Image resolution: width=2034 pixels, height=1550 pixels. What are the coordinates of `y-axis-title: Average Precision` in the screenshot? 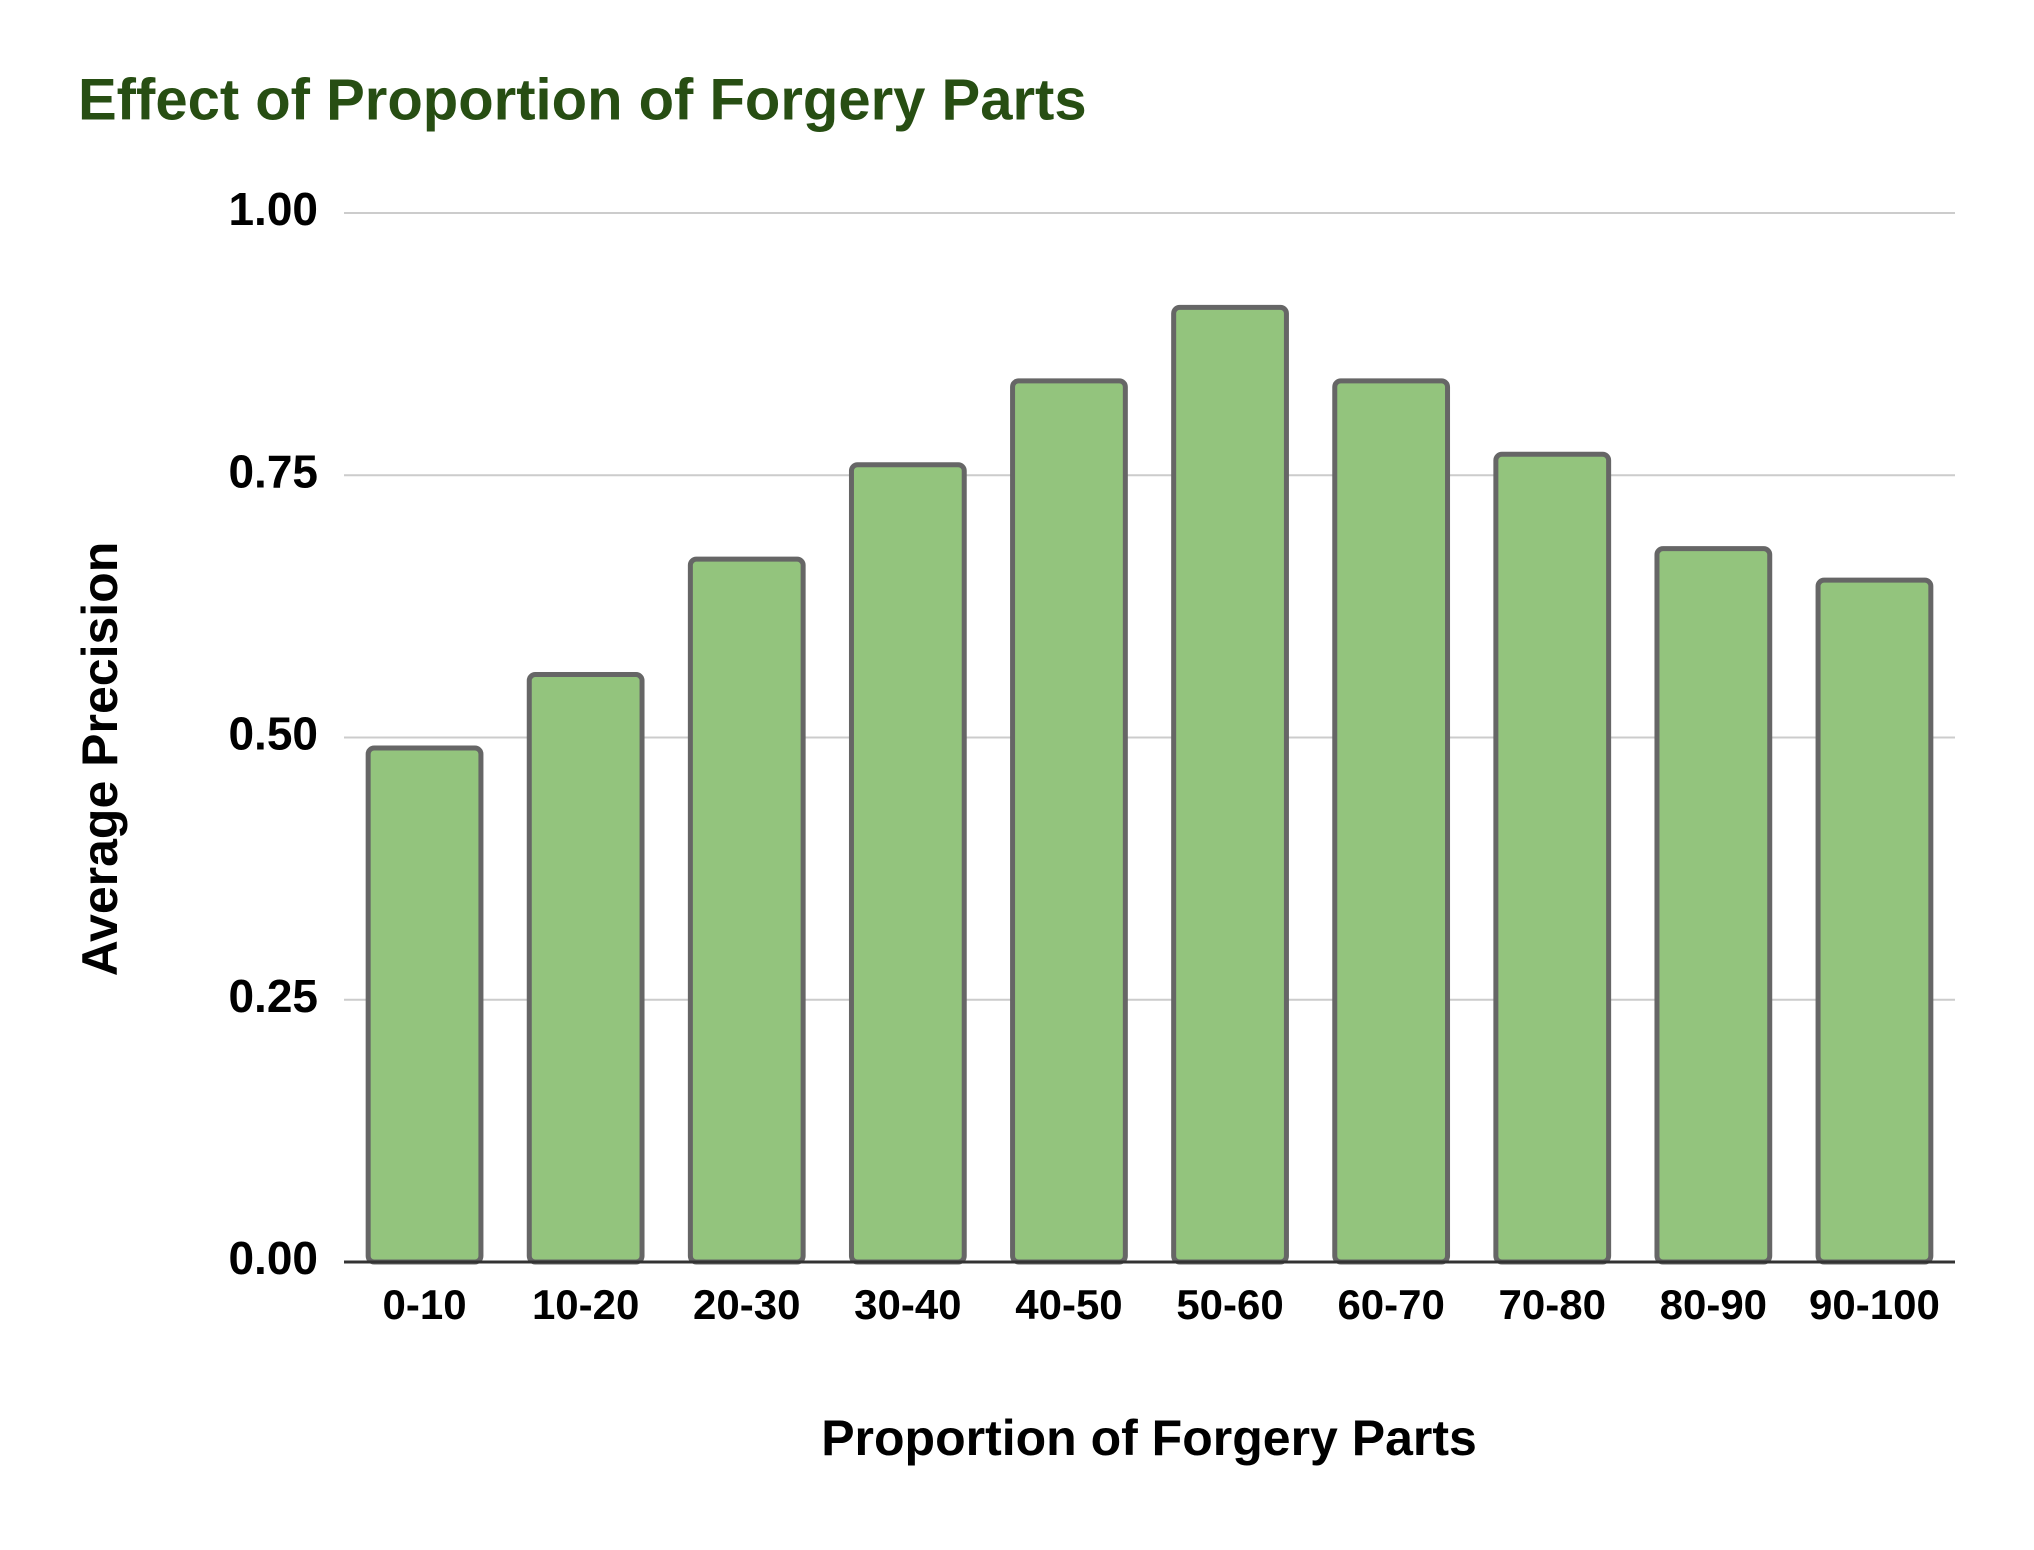 It's located at (100, 759).